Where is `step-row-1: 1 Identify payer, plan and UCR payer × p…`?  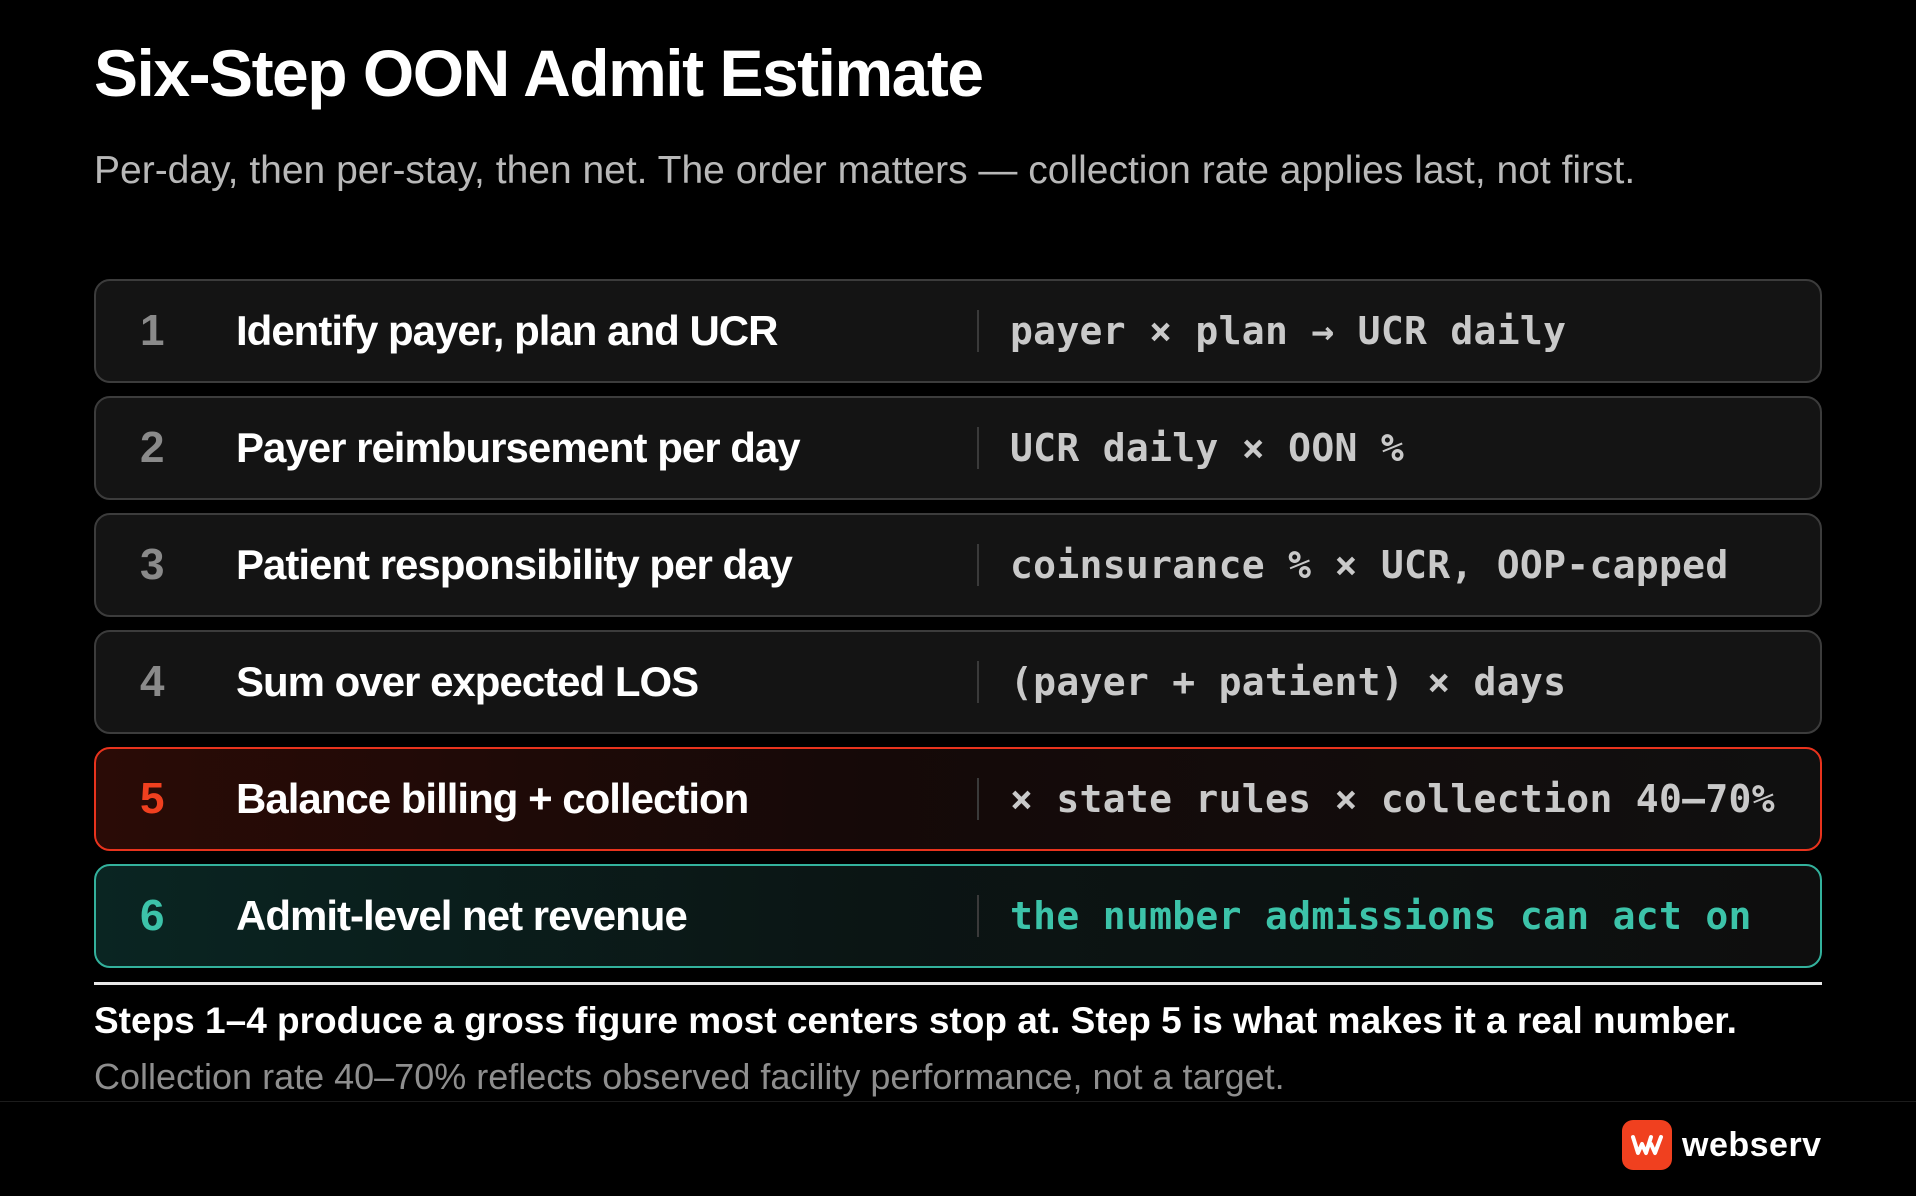 step-row-1: 1 Identify payer, plan and UCR payer × p… is located at coordinates (958, 331).